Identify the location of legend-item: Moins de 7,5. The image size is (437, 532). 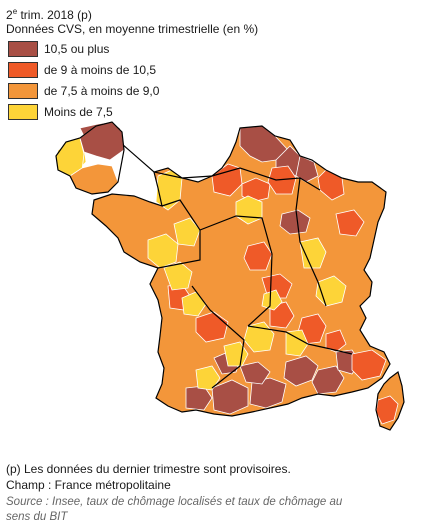
(106, 114).